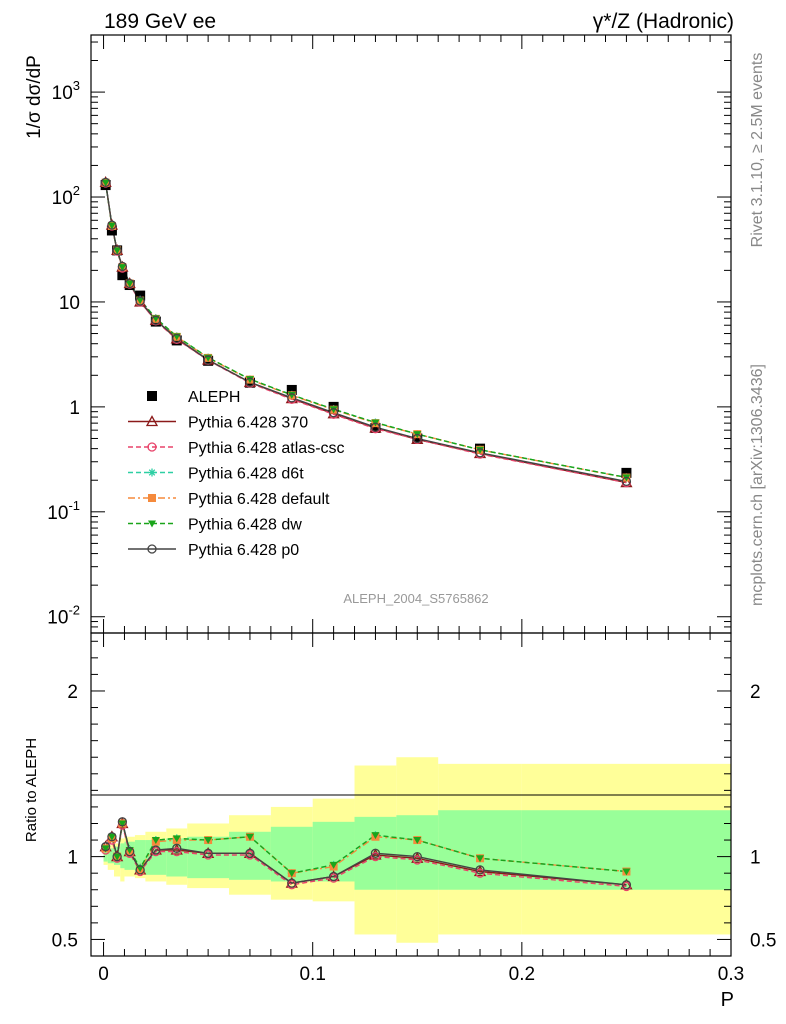  I want to click on legend-label-pythia-6-428-d6t: Pythia 6.428 d6t, so click(246, 474).